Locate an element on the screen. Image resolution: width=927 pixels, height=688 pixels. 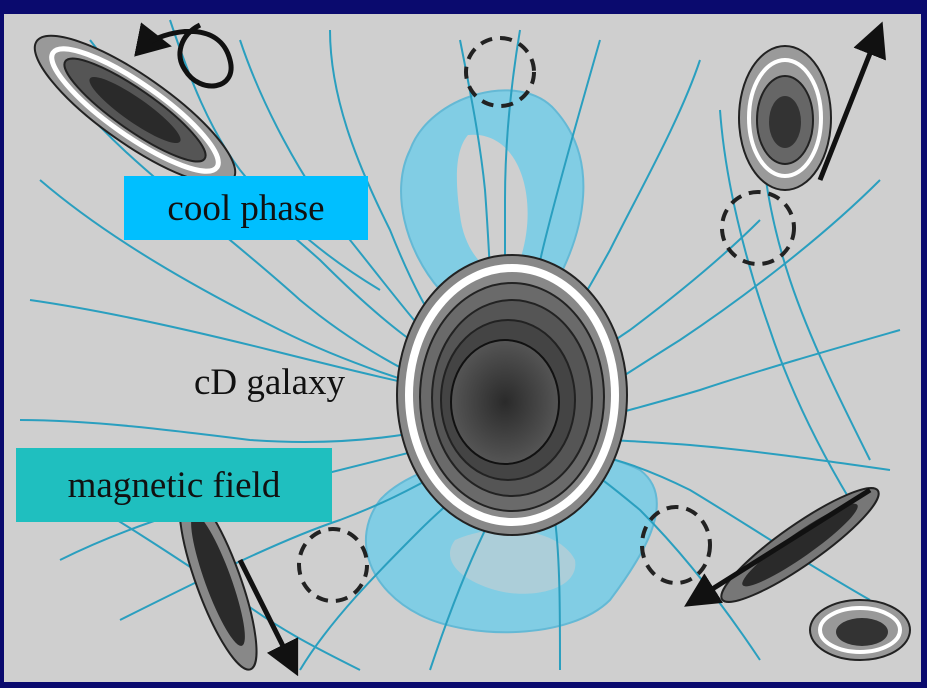
cool-phase-label: cool phase is located at coordinates (246, 208).